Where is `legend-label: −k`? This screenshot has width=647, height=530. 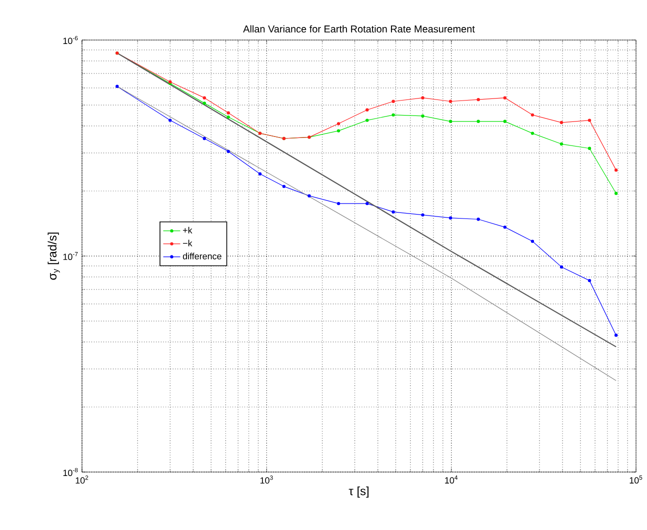
legend-label: −k is located at coordinates (187, 243).